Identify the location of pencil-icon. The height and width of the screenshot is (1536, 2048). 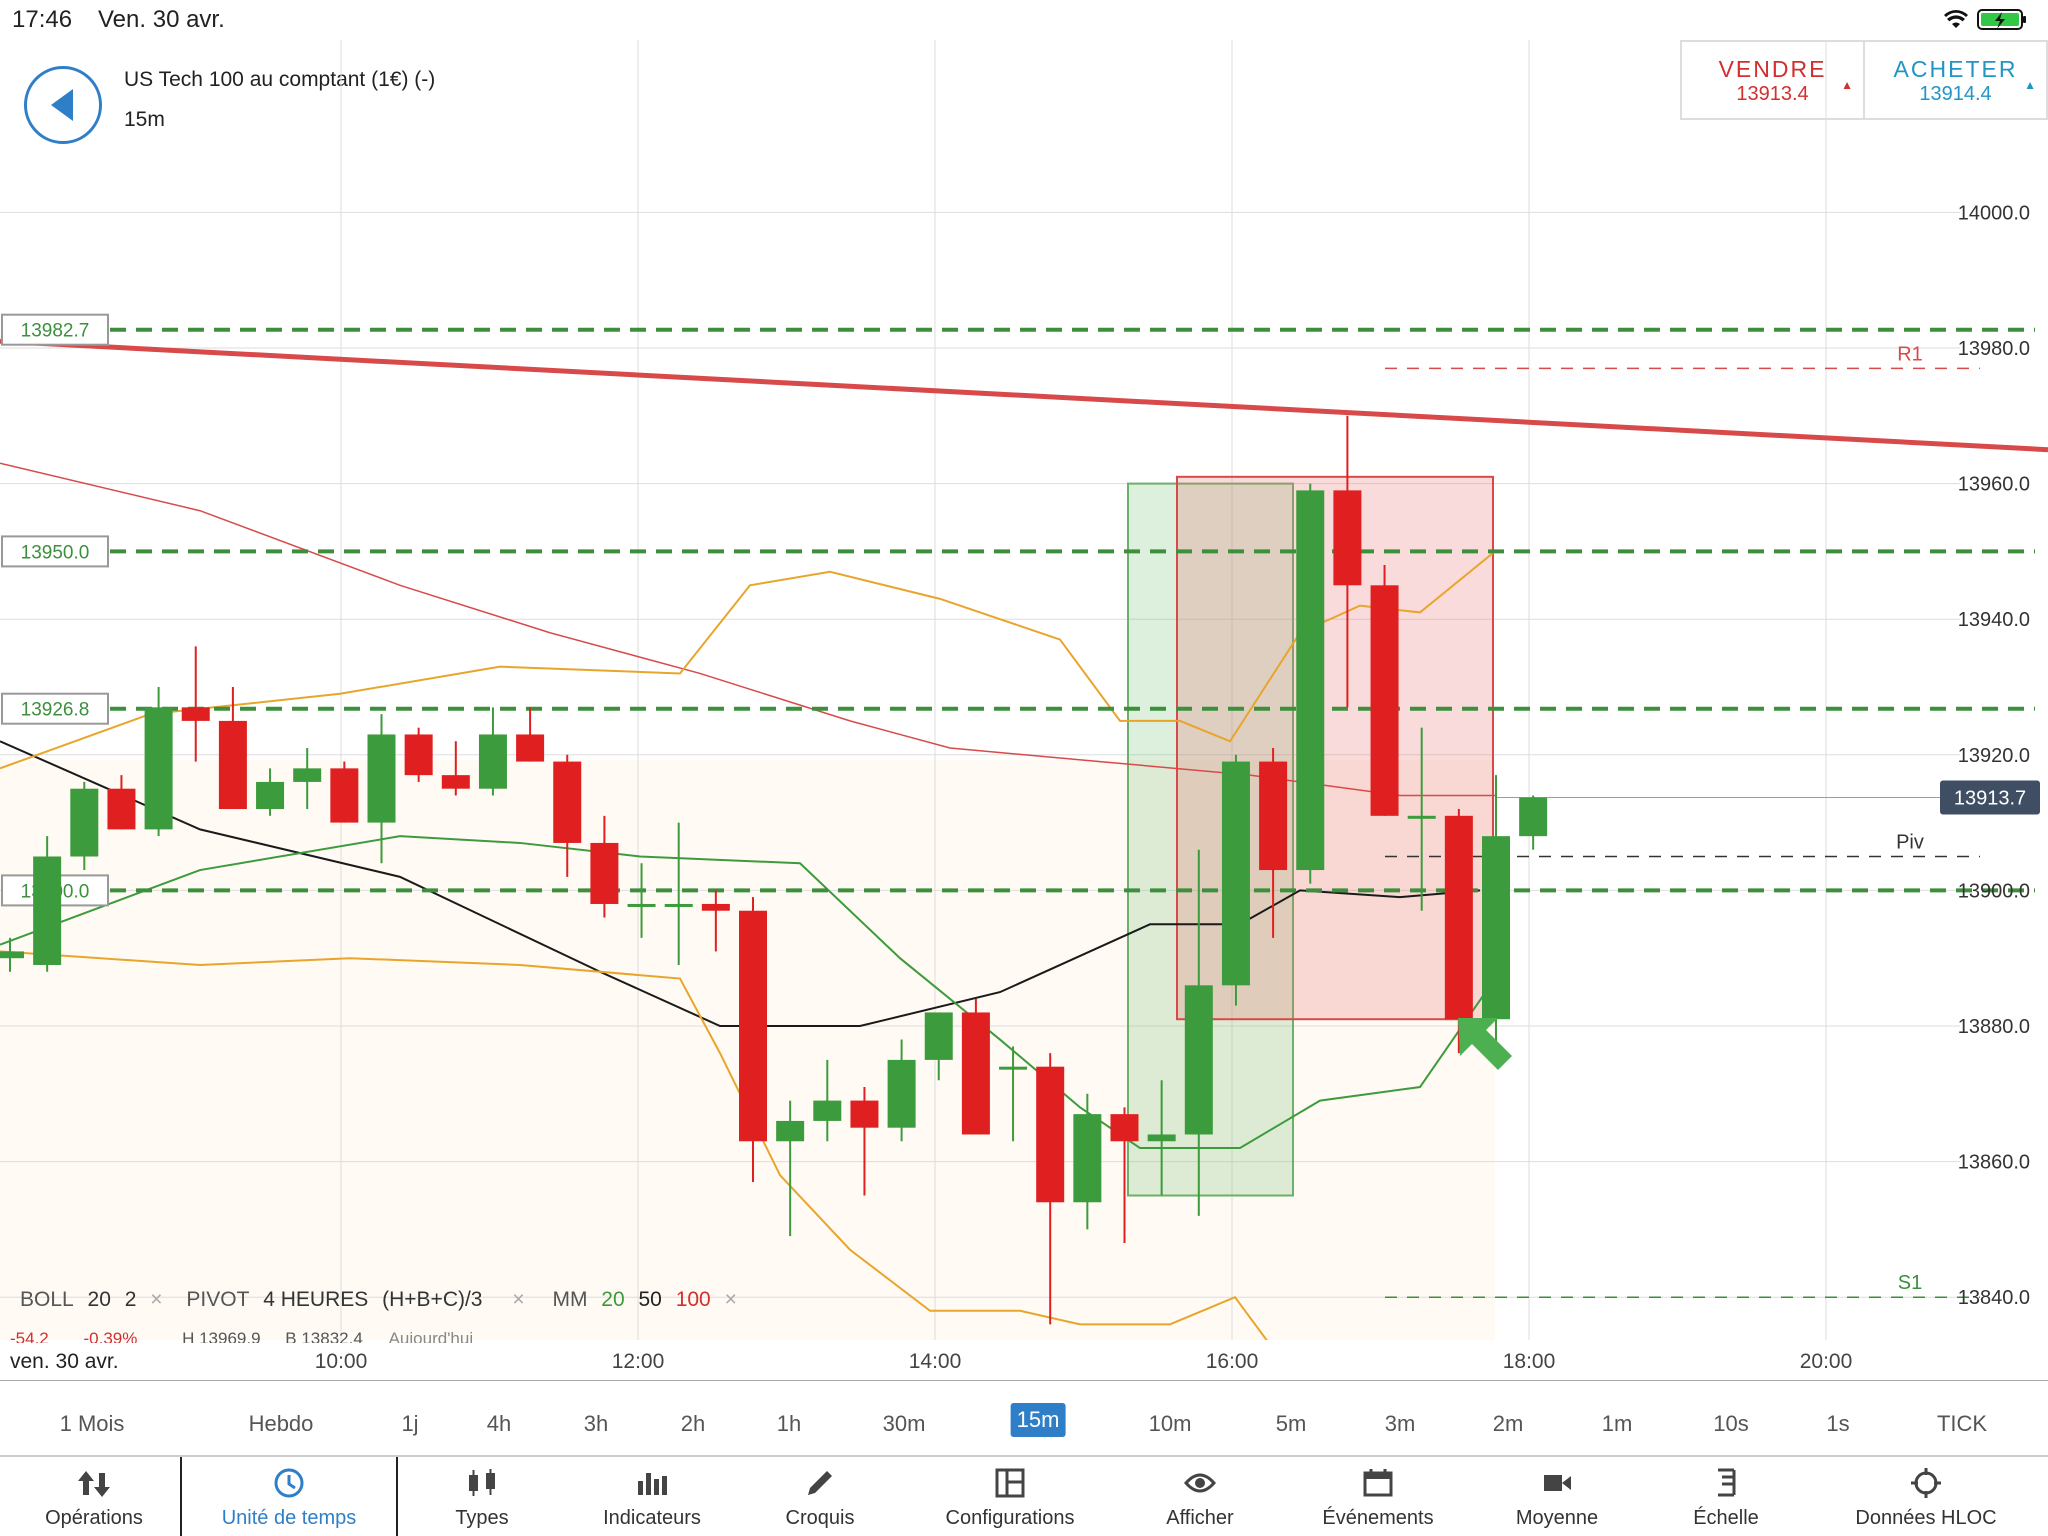
(820, 1485).